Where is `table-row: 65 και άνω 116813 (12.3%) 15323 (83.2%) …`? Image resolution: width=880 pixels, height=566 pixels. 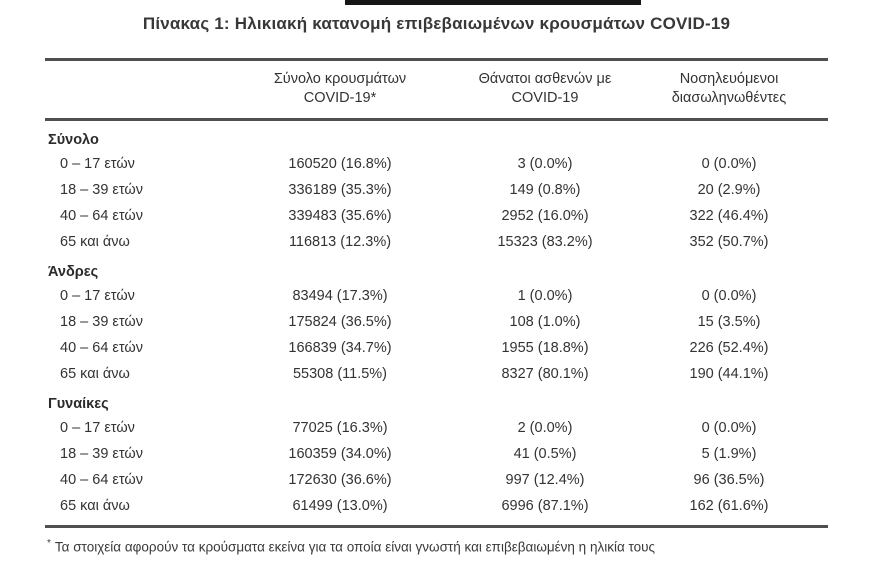
table-row: 65 και άνω 116813 (12.3%) 15323 (83.2%) … is located at coordinates (436, 242).